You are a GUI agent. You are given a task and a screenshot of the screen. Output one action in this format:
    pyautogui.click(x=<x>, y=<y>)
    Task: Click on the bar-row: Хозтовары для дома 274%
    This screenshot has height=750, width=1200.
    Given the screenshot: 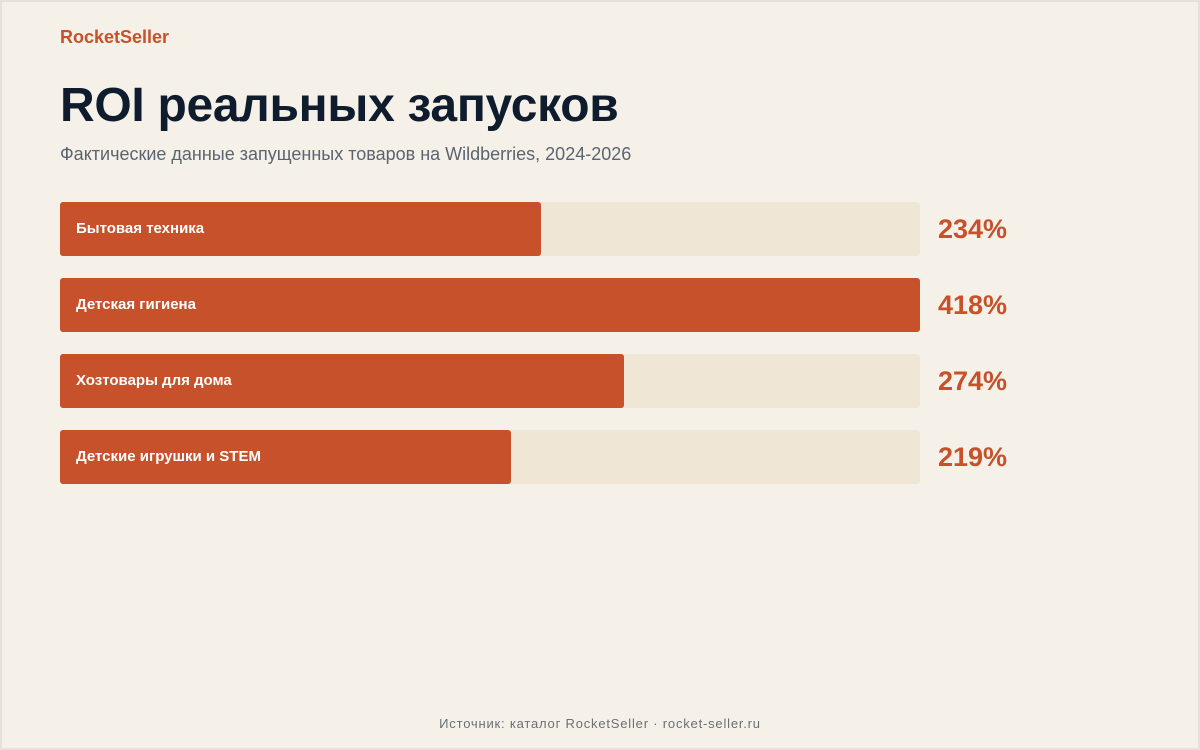 What is the action you would take?
    pyautogui.click(x=560, y=381)
    